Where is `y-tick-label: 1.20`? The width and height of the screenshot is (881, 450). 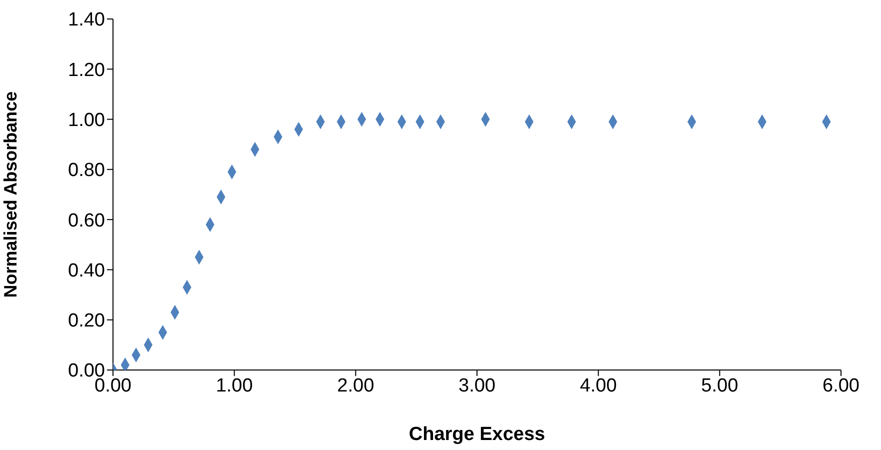 y-tick-label: 1.20 is located at coordinates (86, 70).